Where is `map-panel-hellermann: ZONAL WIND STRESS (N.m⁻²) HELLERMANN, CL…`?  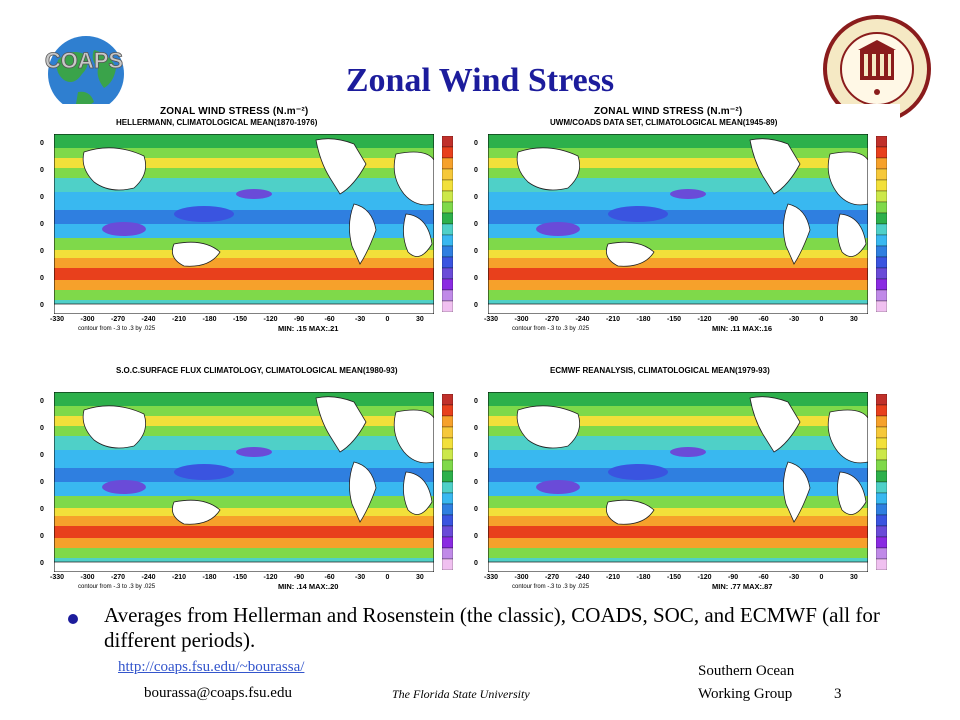
map-panel-hellermann: ZONAL WIND STRESS (N.m⁻²) HELLERMANN, CL… is located at coordinates (252, 220).